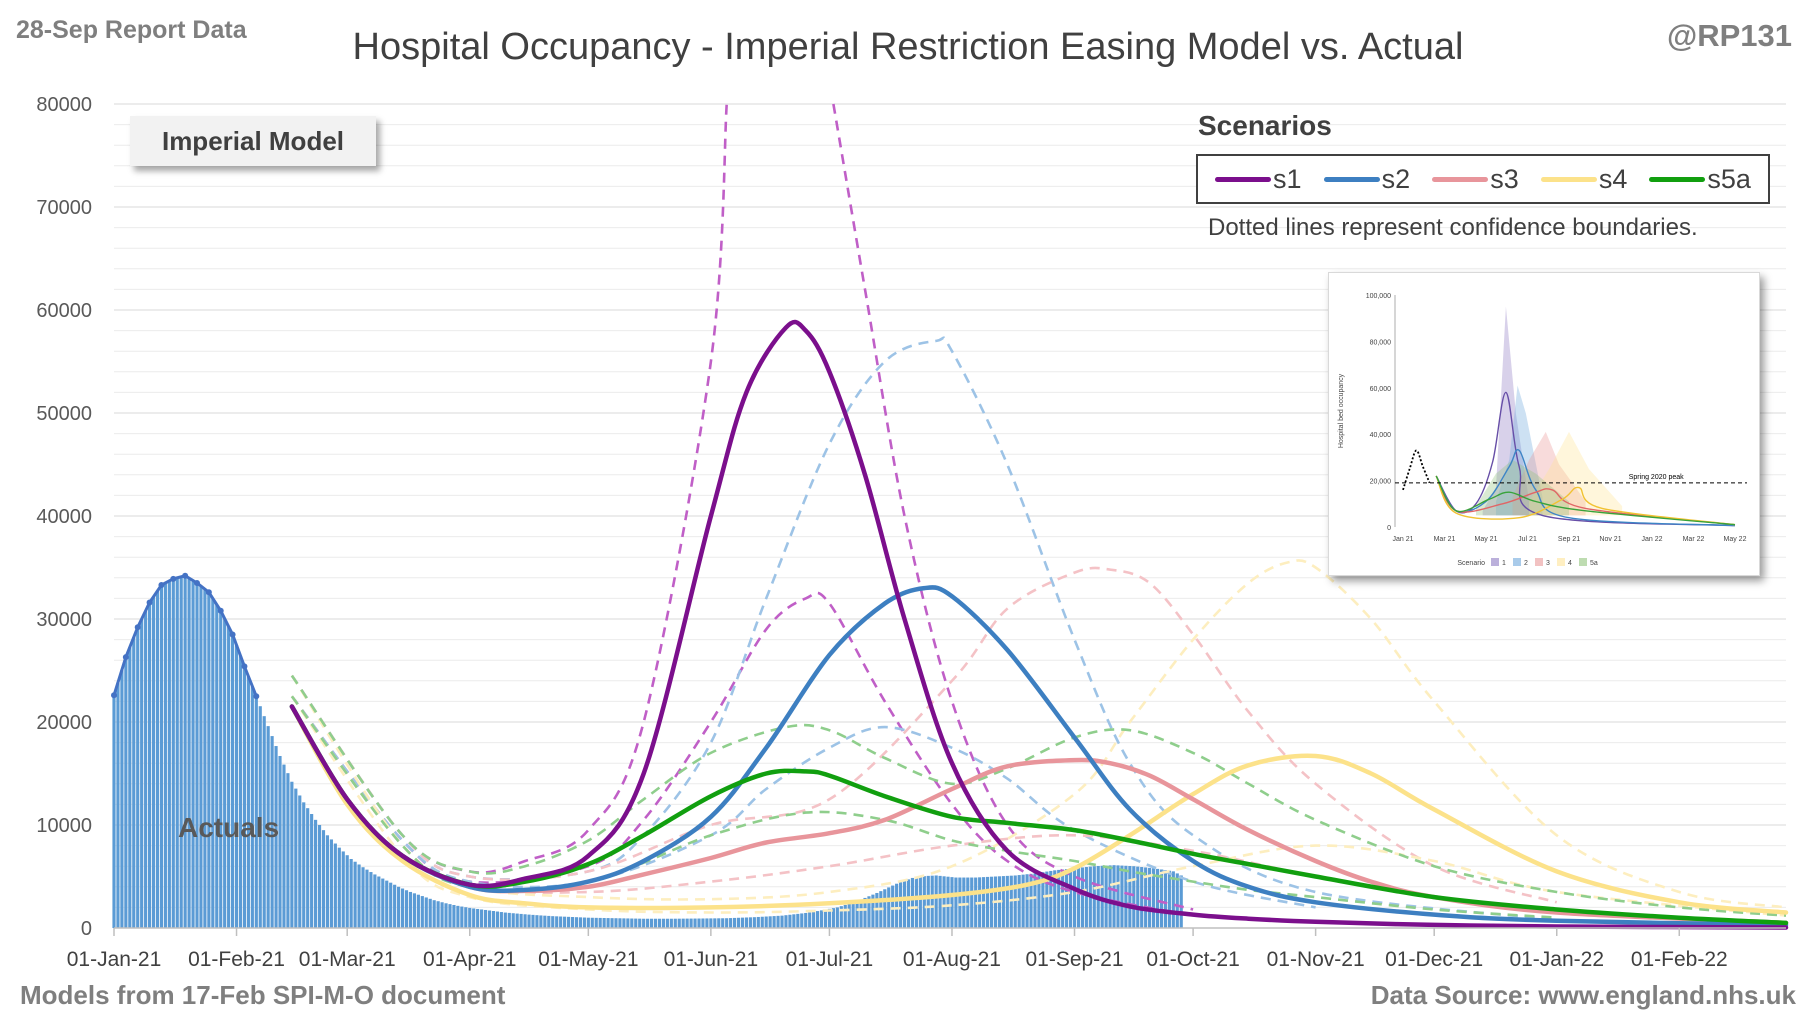 This screenshot has height=1022, width=1816. What do you see at coordinates (1694, 539) in the screenshot?
I see `inset-x-tick: Mar 22` at bounding box center [1694, 539].